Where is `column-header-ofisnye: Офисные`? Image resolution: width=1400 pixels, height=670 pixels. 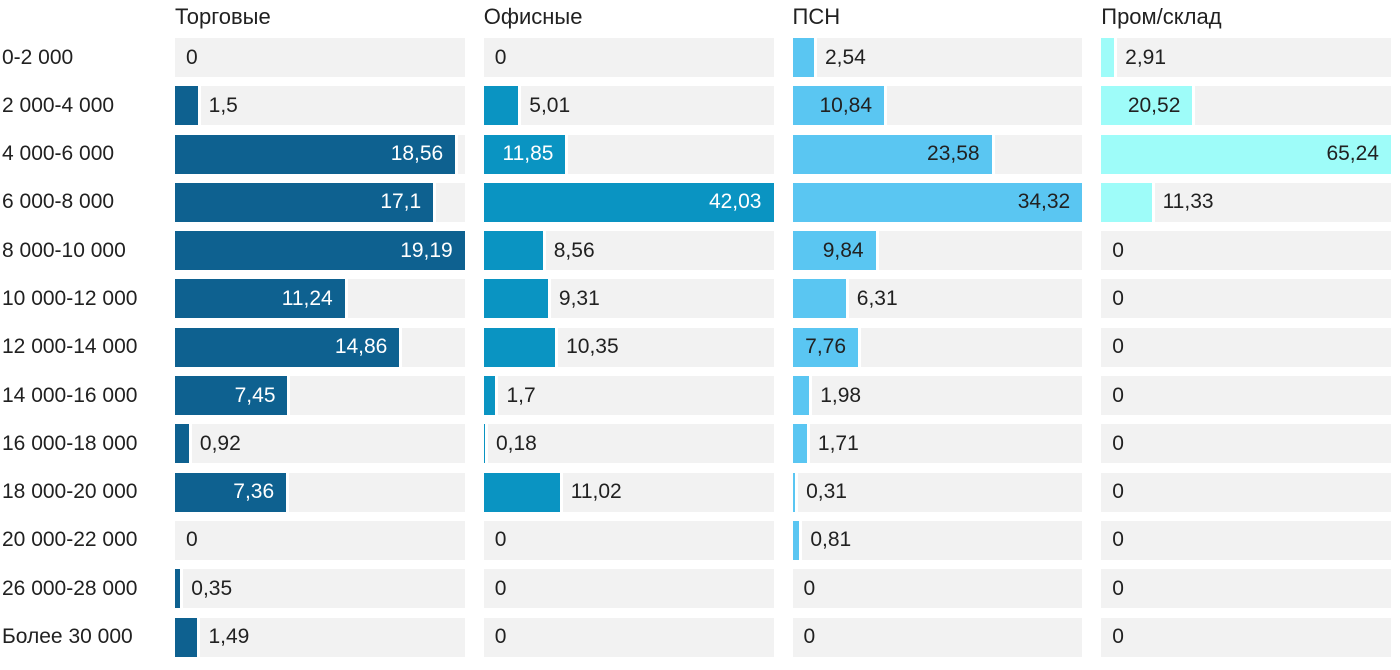
column-header-ofisnye: Офисные is located at coordinates (533, 16).